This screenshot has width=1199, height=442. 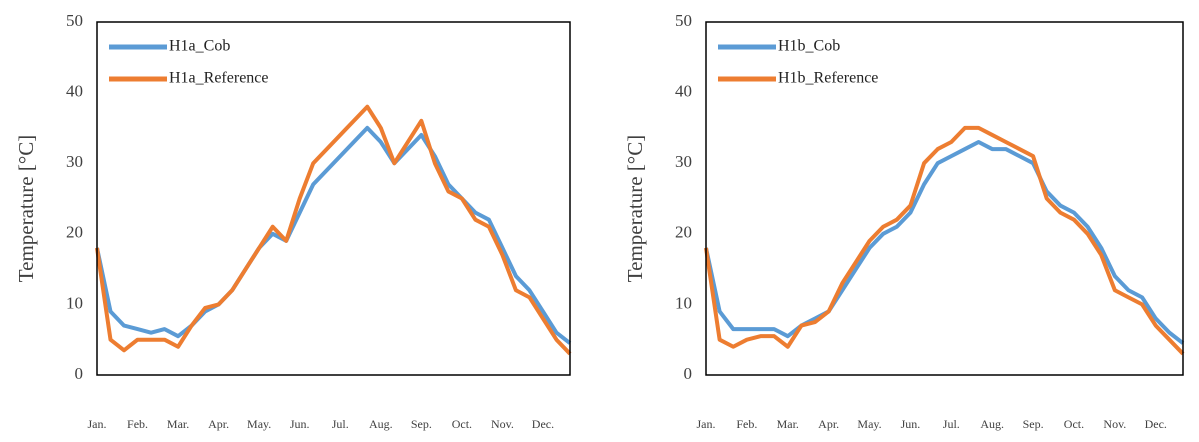 I want to click on legend-label: H1a_Cob, so click(x=199, y=46).